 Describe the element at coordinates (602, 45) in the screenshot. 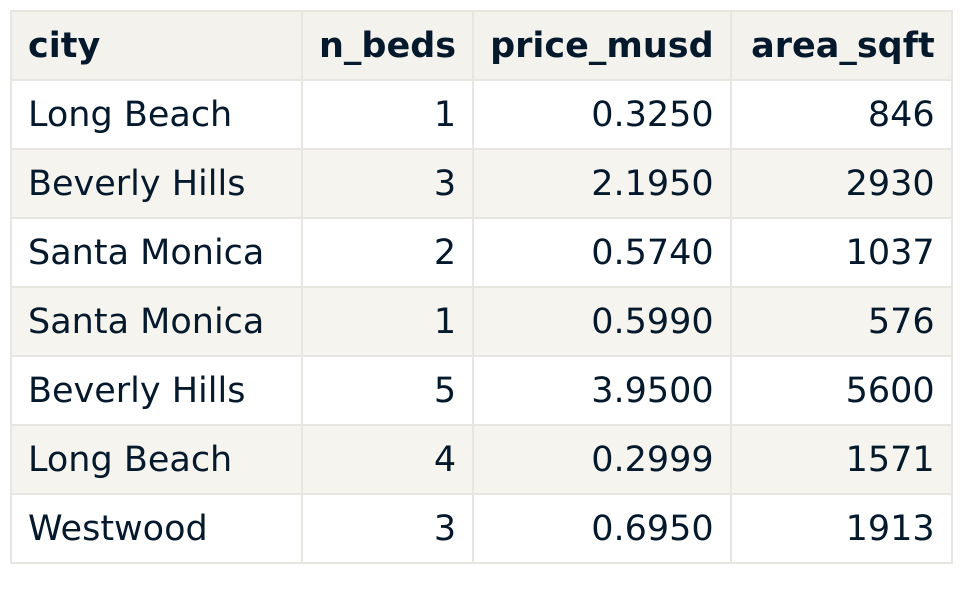

I see `column-header-price-musd: price_musd` at that location.